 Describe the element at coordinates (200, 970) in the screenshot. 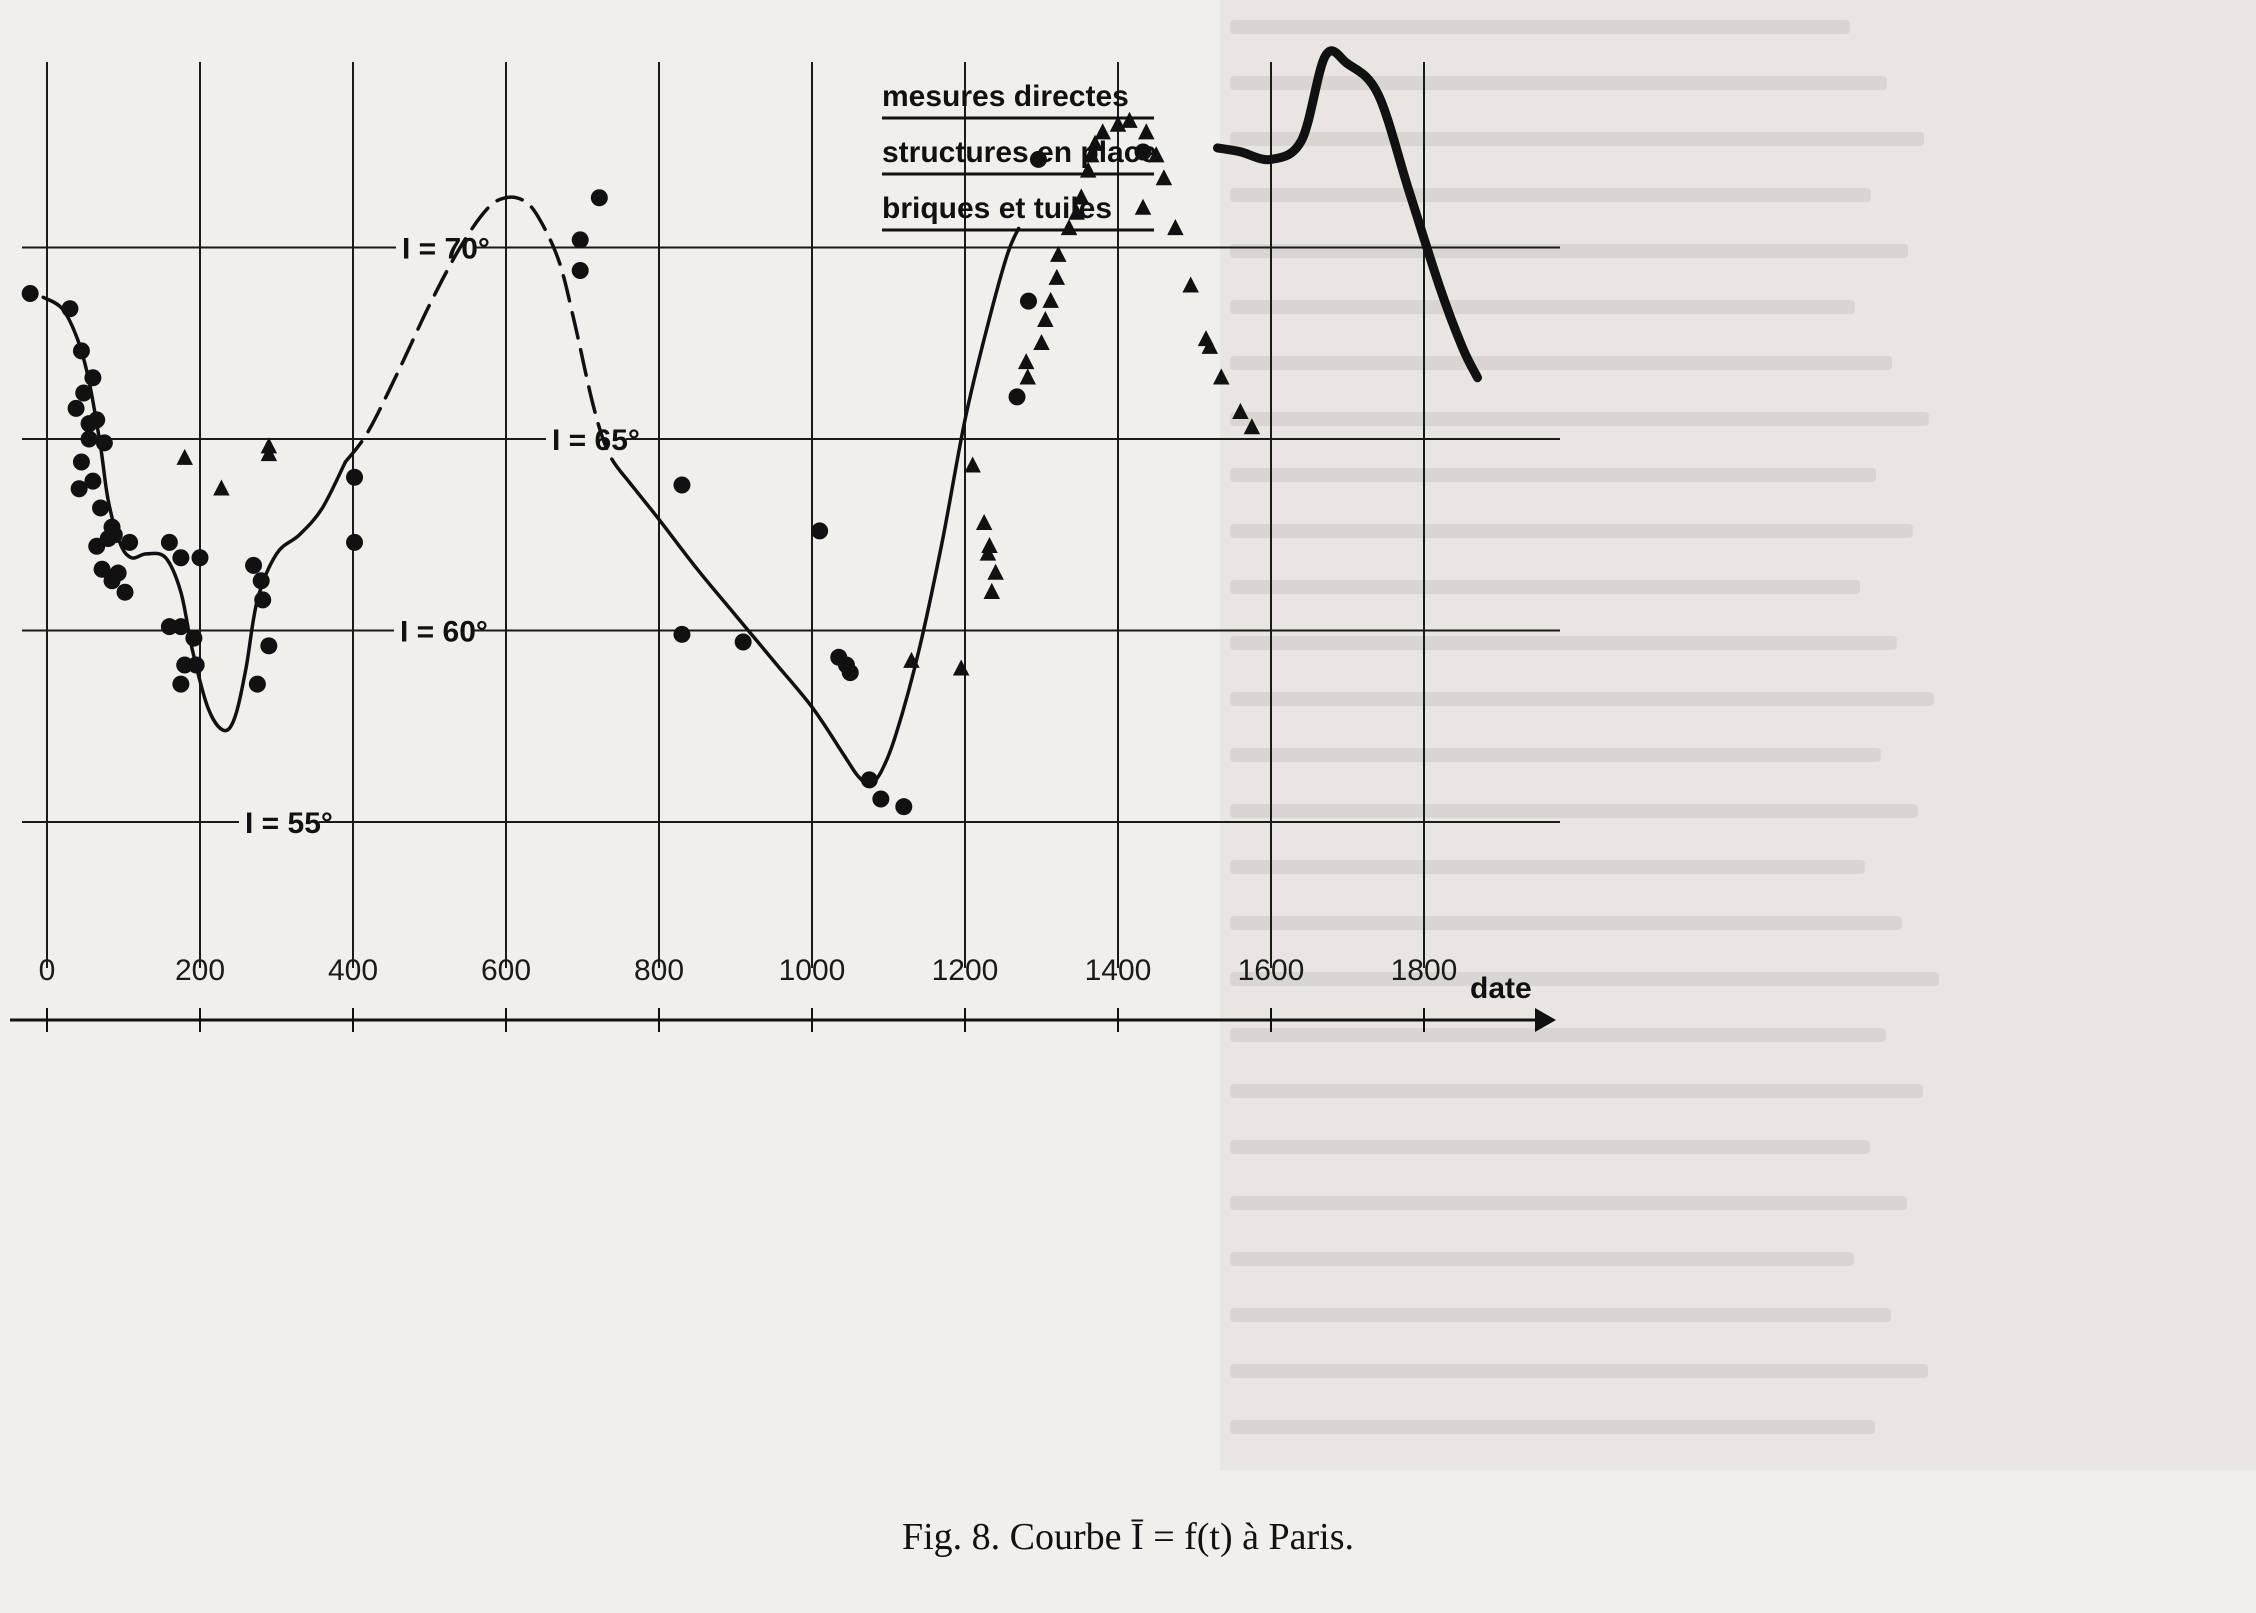

I see `x-tick-label: 200` at that location.